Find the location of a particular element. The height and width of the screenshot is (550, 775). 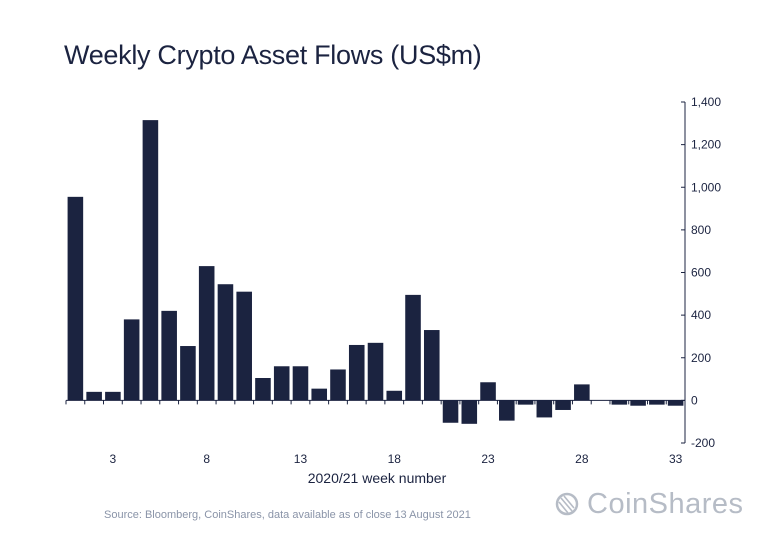

y-tick-label: 800 is located at coordinates (701, 230).